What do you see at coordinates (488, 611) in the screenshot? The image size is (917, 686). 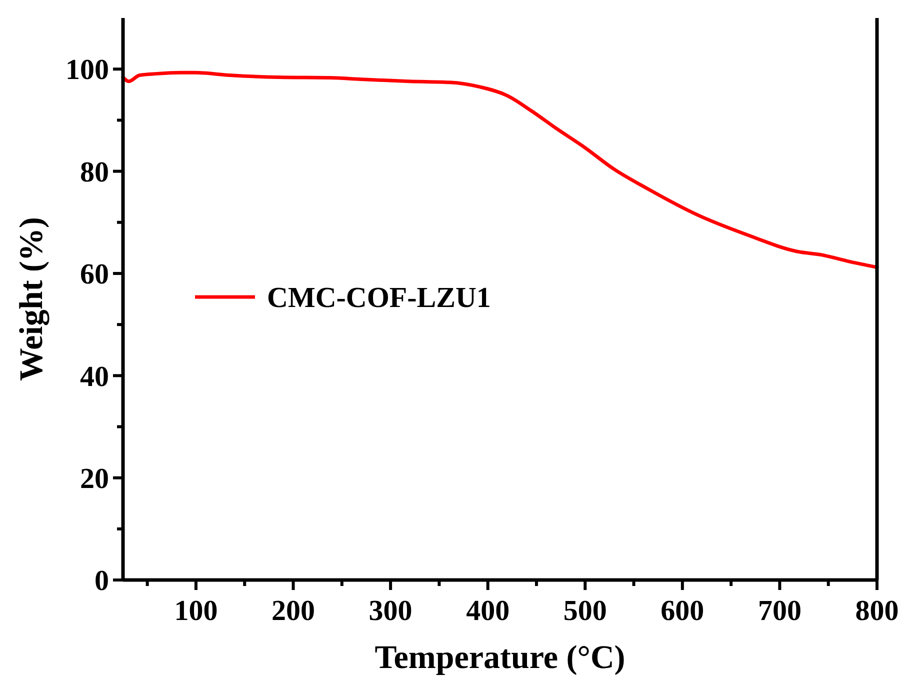 I see `x-tick-label: 400` at bounding box center [488, 611].